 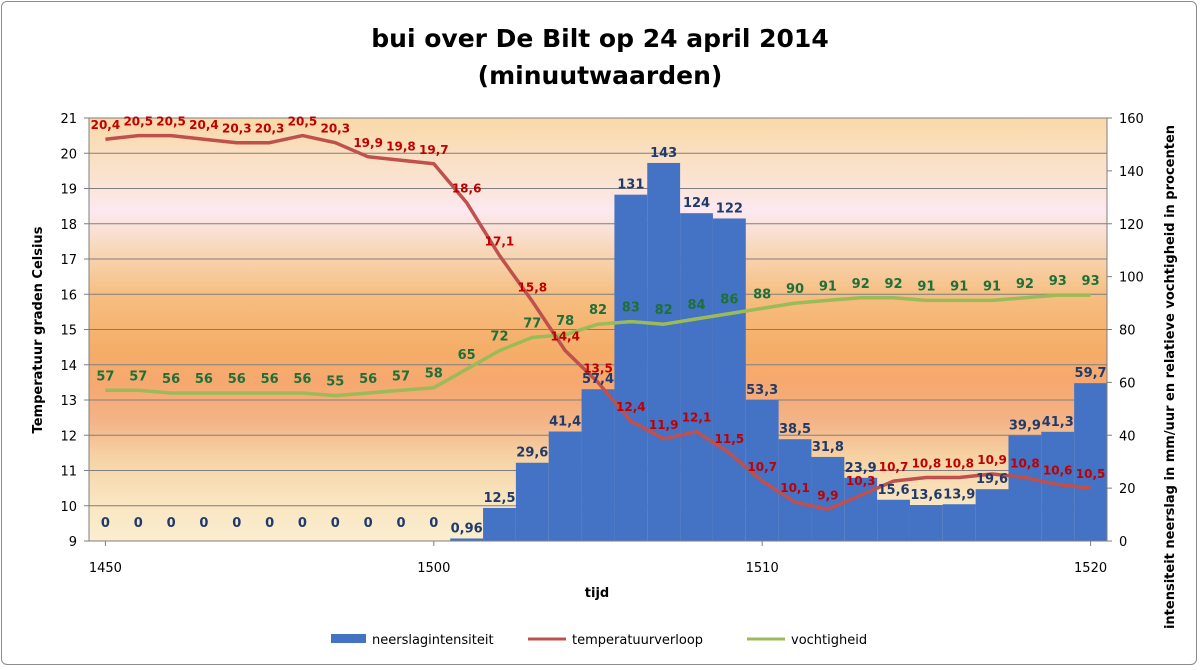 I want to click on x-axis-label: tijd, so click(x=597, y=593).